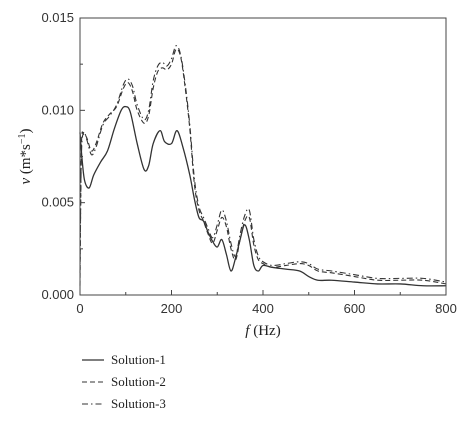 The height and width of the screenshot is (425, 474). I want to click on x-axis-ticks: 0 200 400 600 800, so click(266, 303).